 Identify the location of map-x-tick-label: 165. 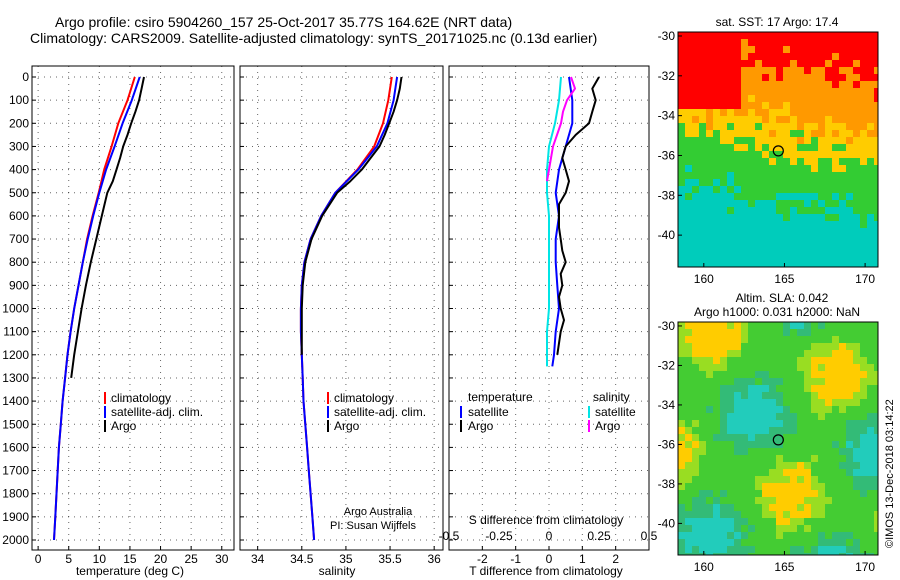
(784, 279).